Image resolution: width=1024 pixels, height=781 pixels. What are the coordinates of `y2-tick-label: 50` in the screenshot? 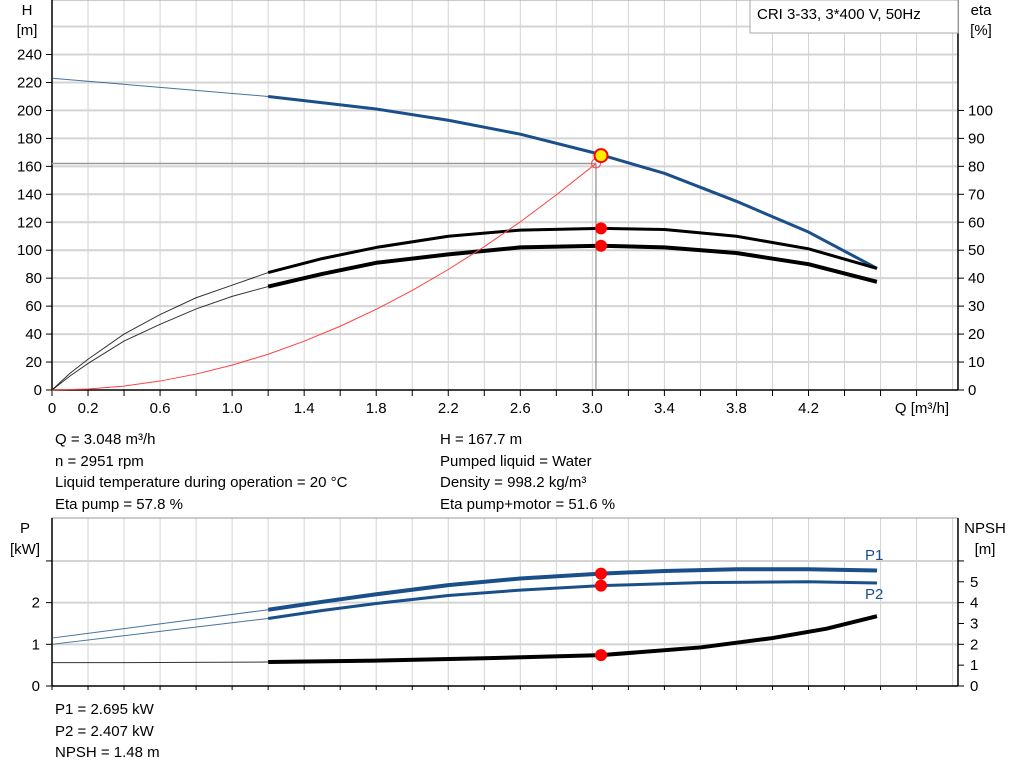 It's located at (976, 250).